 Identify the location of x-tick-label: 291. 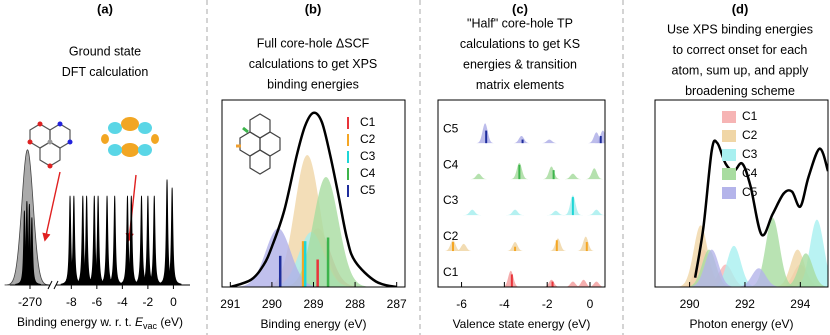
(230, 304).